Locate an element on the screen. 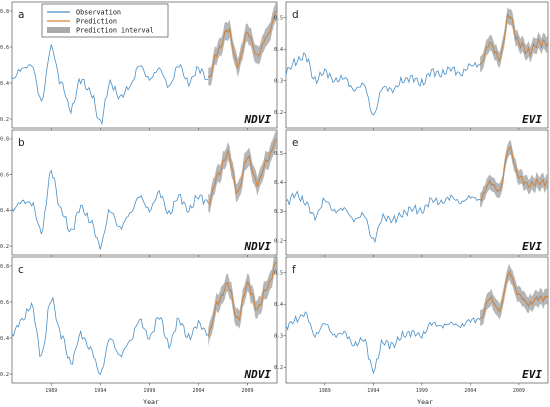  x-axis-label-left: Year is located at coordinates (151, 402).